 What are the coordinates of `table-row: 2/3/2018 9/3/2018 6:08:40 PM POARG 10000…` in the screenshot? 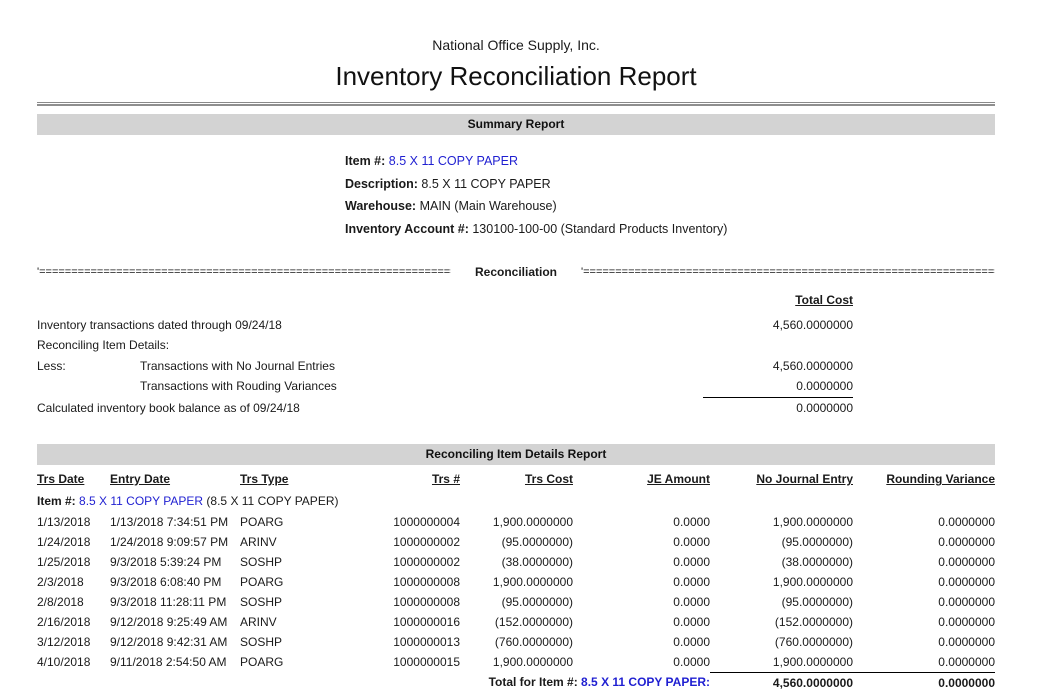 It's located at (516, 582).